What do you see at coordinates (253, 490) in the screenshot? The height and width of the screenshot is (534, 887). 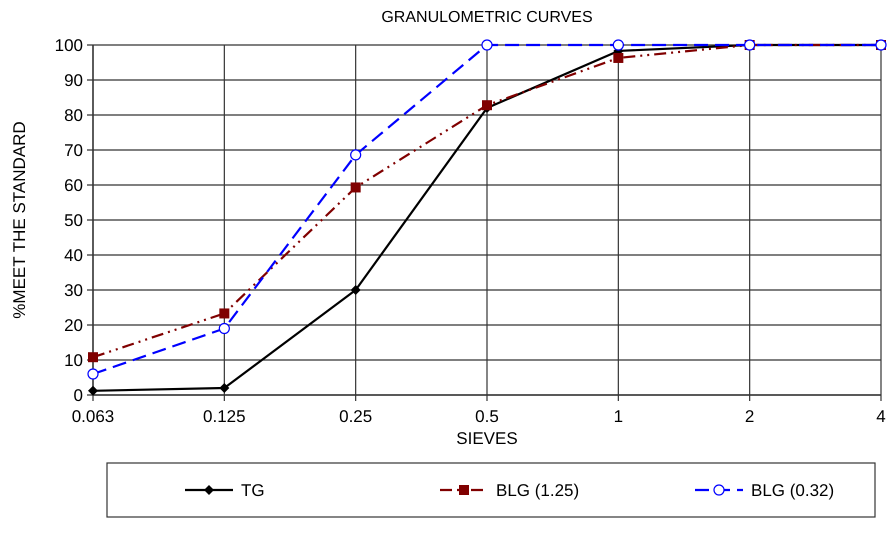 I see `legend-label: TG` at bounding box center [253, 490].